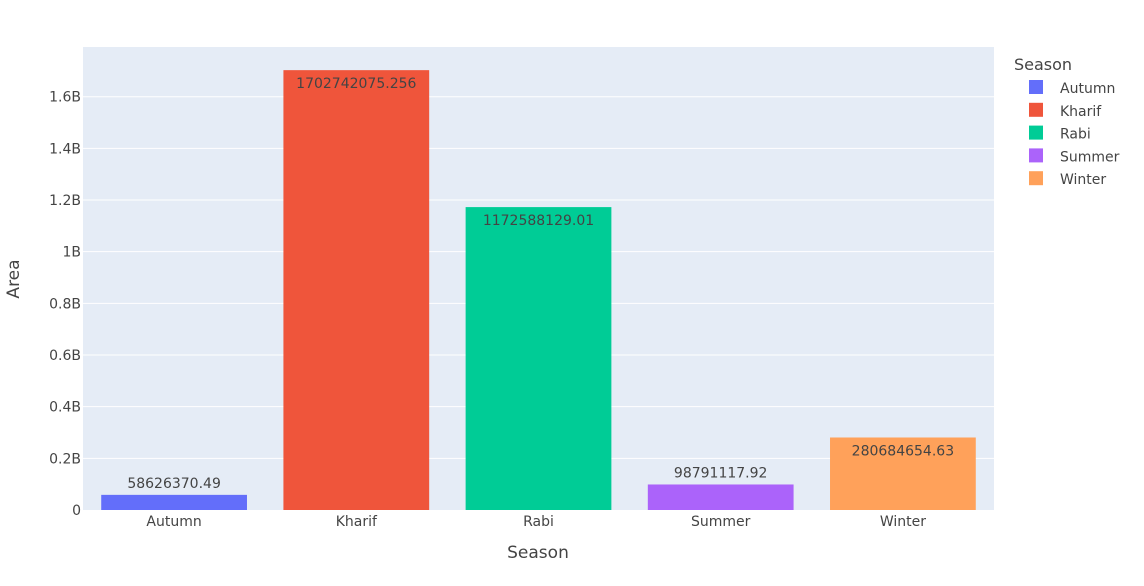 This screenshot has height=586, width=1144. I want to click on y-tick-label: 1B, so click(71, 253).